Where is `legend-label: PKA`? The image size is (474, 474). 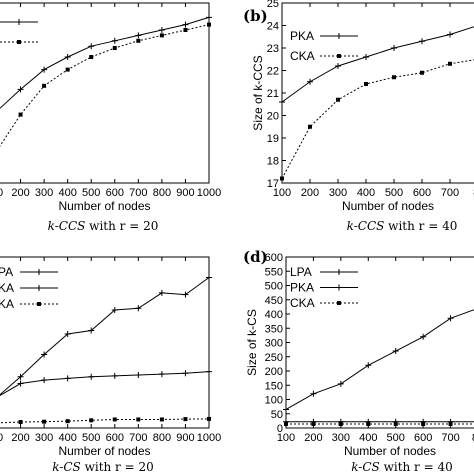
legend-label: PKA is located at coordinates (302, 288).